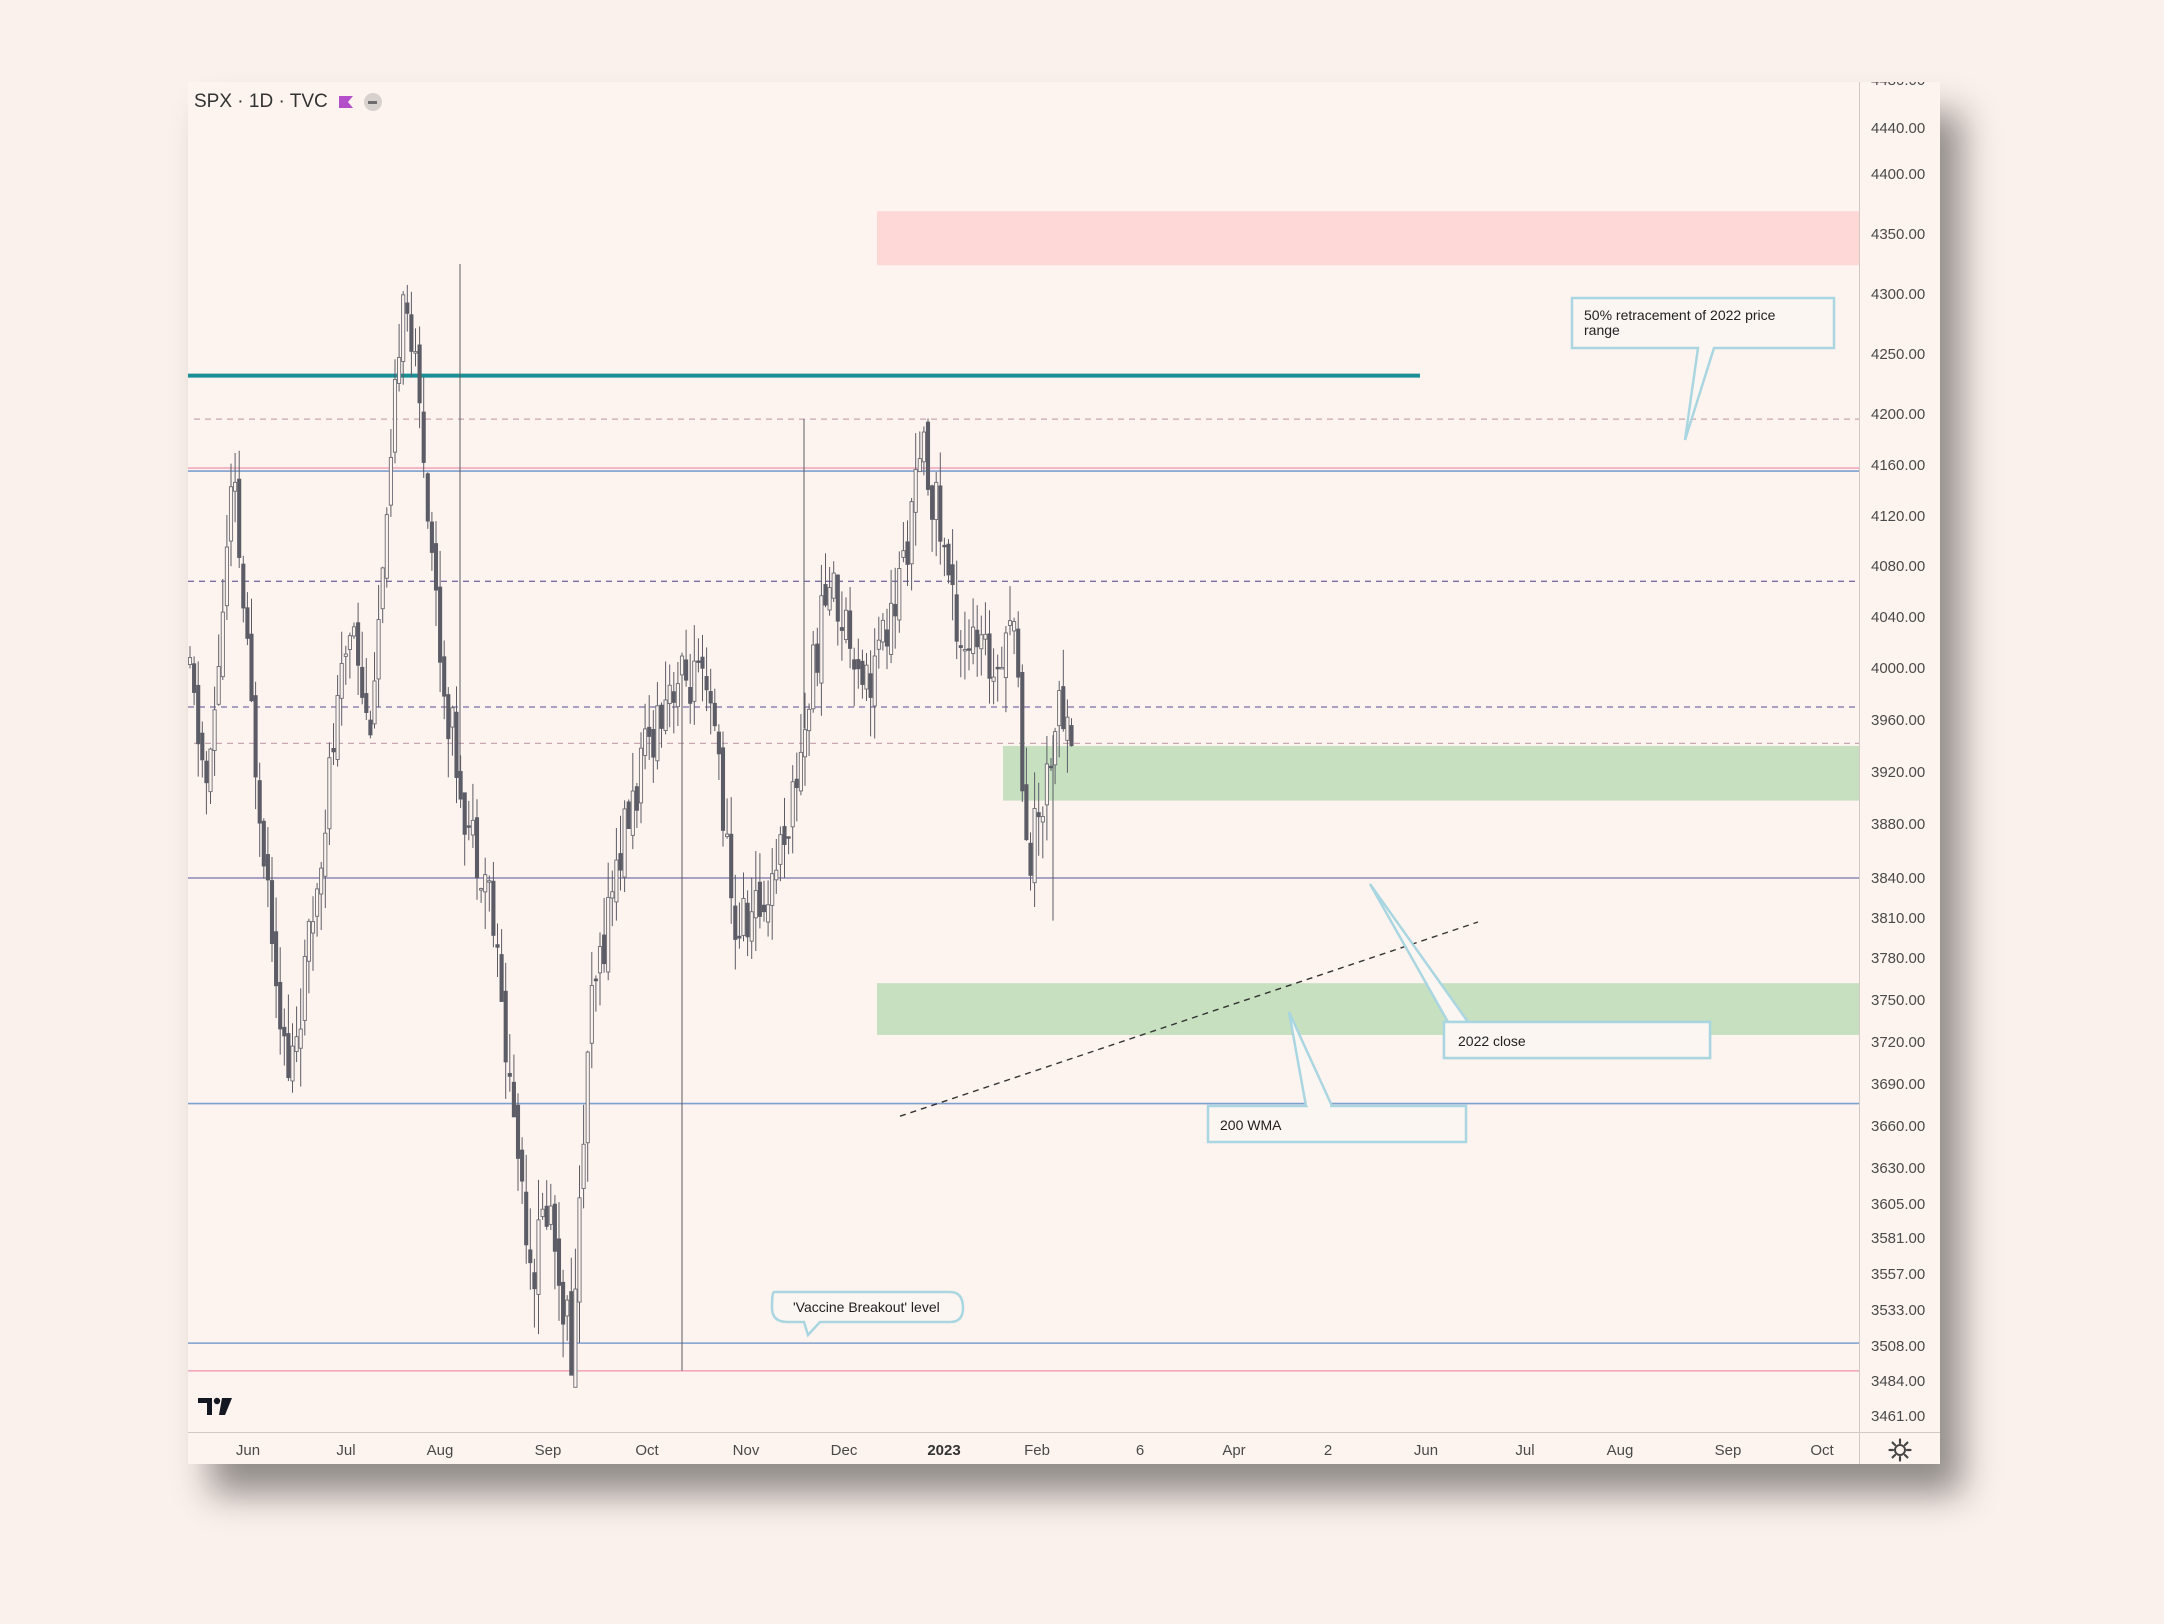 The height and width of the screenshot is (1624, 2164). Describe the element at coordinates (346, 102) in the screenshot. I see `flag-icon` at that location.